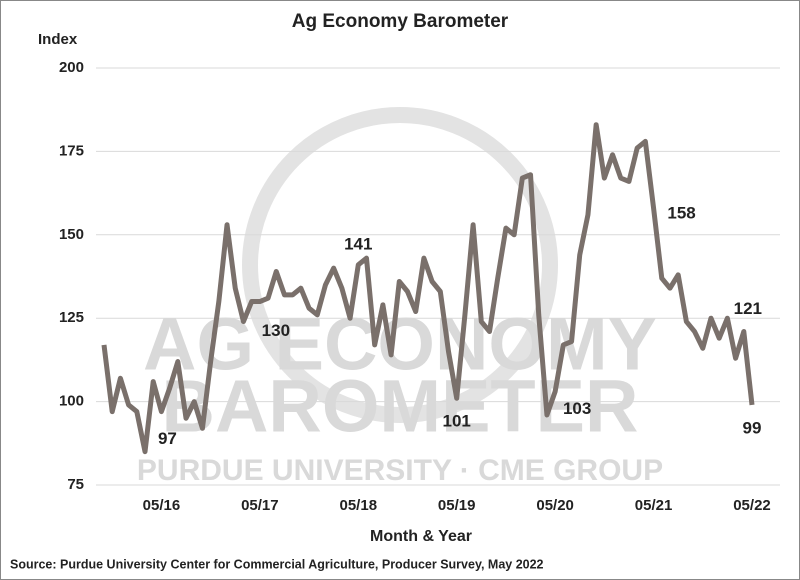  I want to click on x-tick-label: 05/22, so click(752, 505).